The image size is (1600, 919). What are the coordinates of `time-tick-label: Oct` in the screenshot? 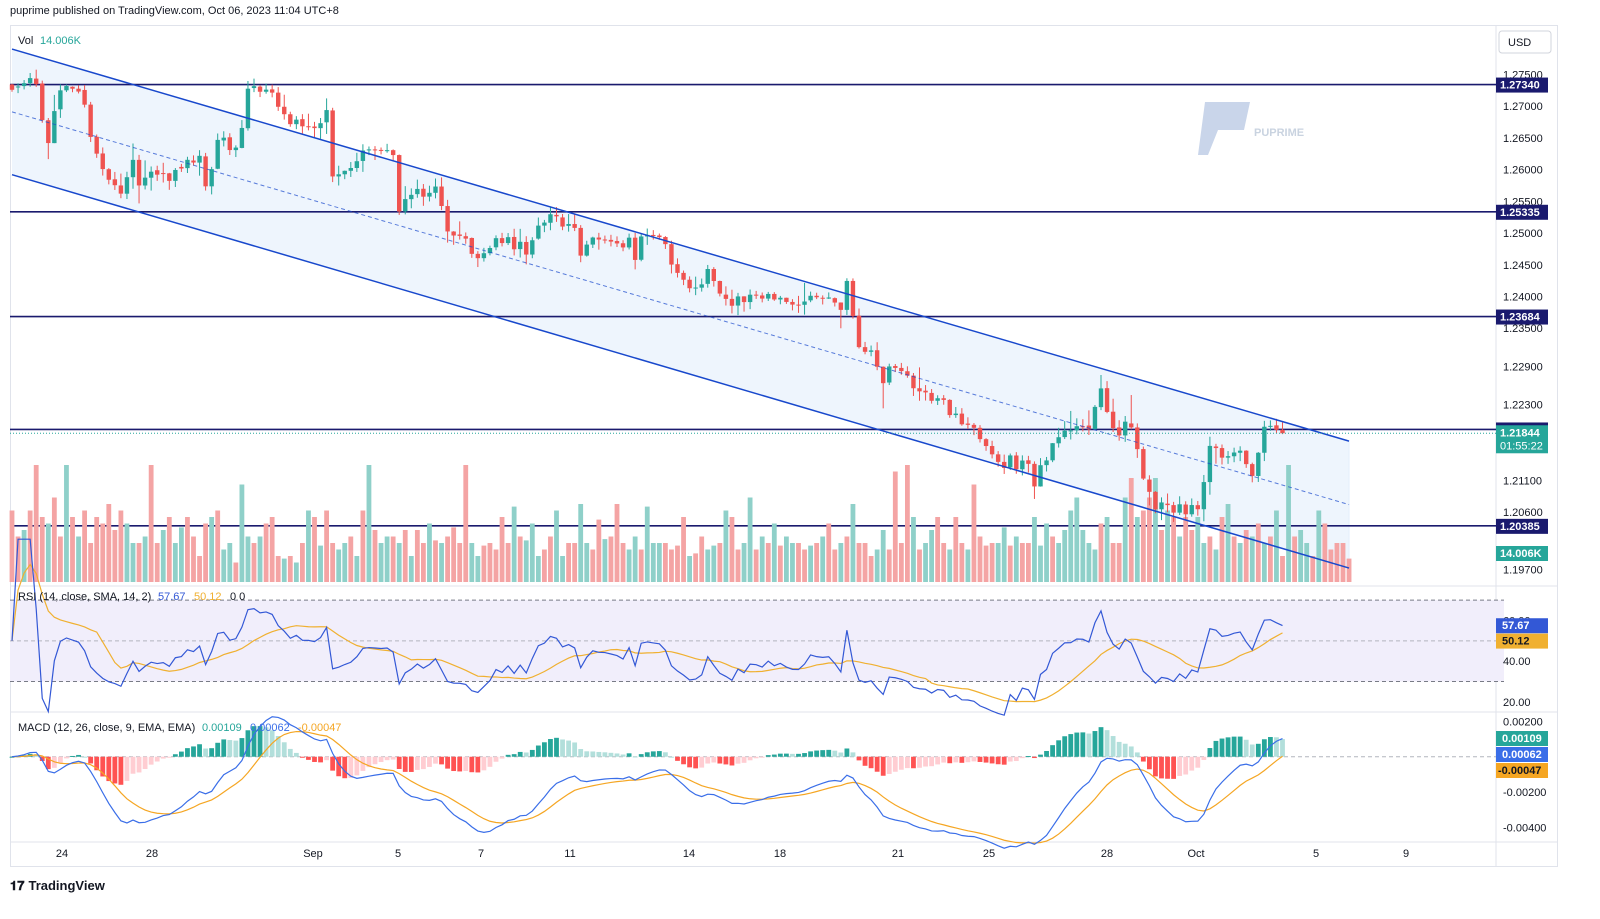 It's located at (1195, 854).